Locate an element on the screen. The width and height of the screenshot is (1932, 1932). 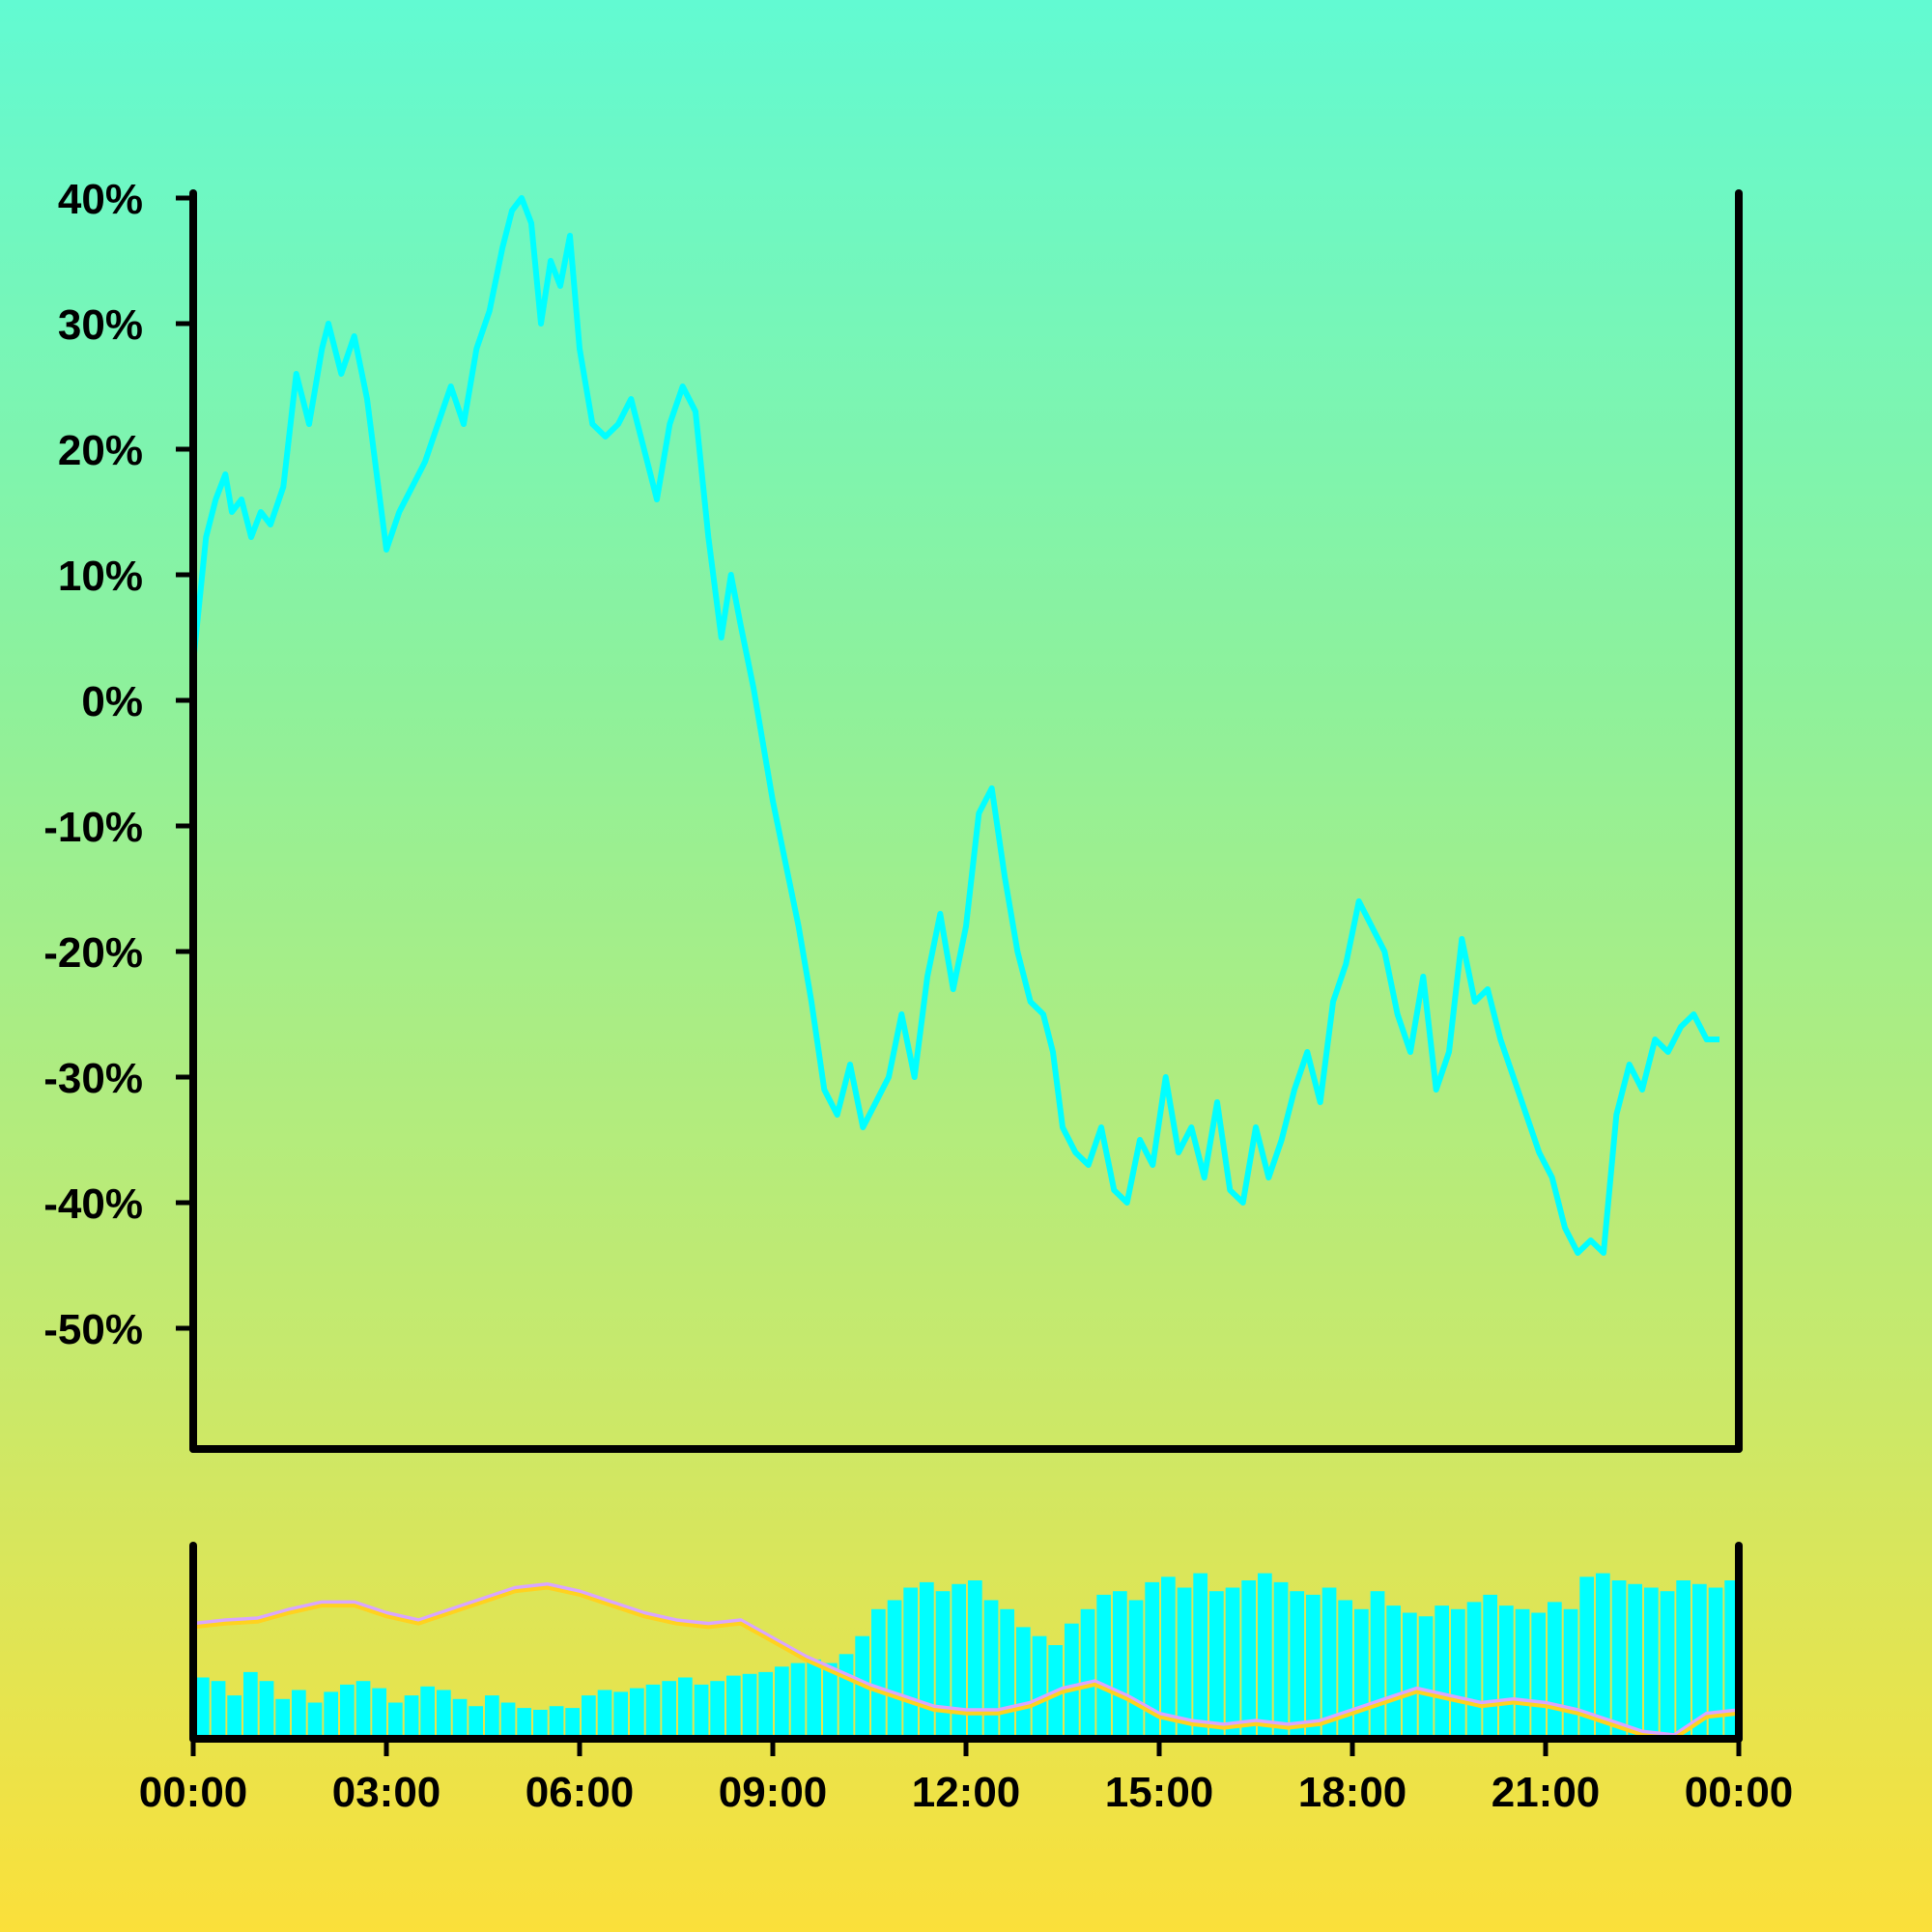
x-tick-label: 00:00 is located at coordinates (1739, 1792).